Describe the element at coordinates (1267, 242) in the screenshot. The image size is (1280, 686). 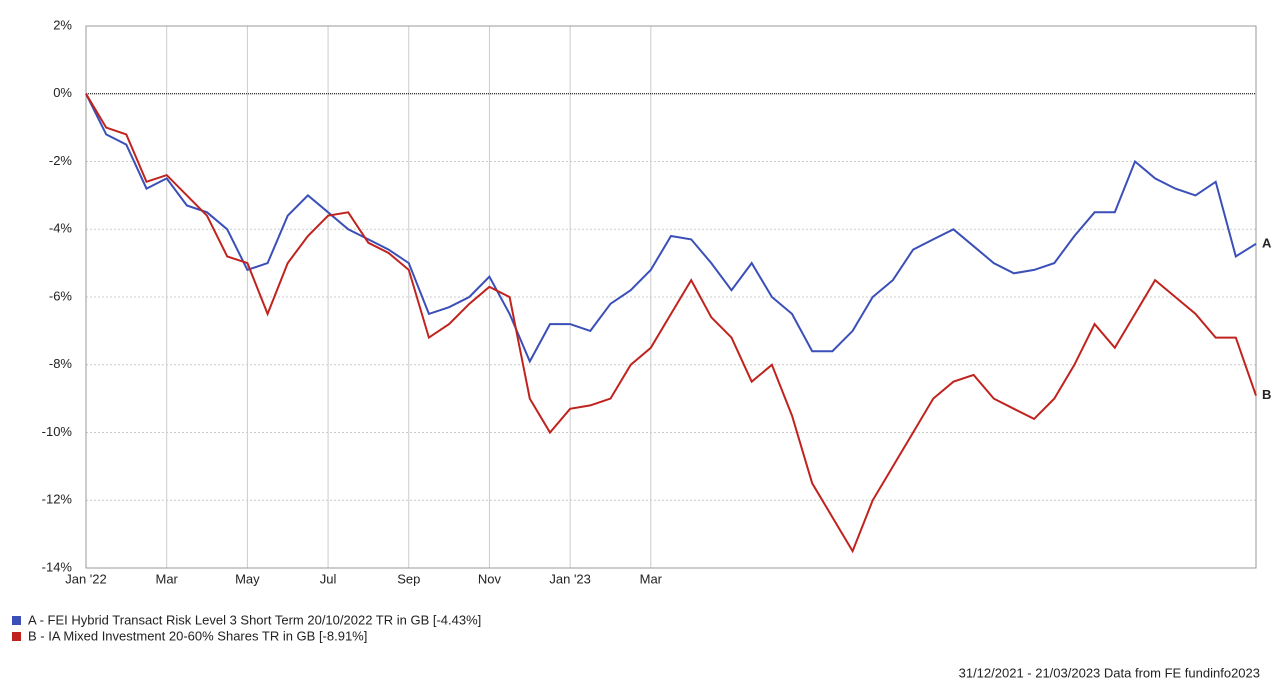
I see `end-label: A` at that location.